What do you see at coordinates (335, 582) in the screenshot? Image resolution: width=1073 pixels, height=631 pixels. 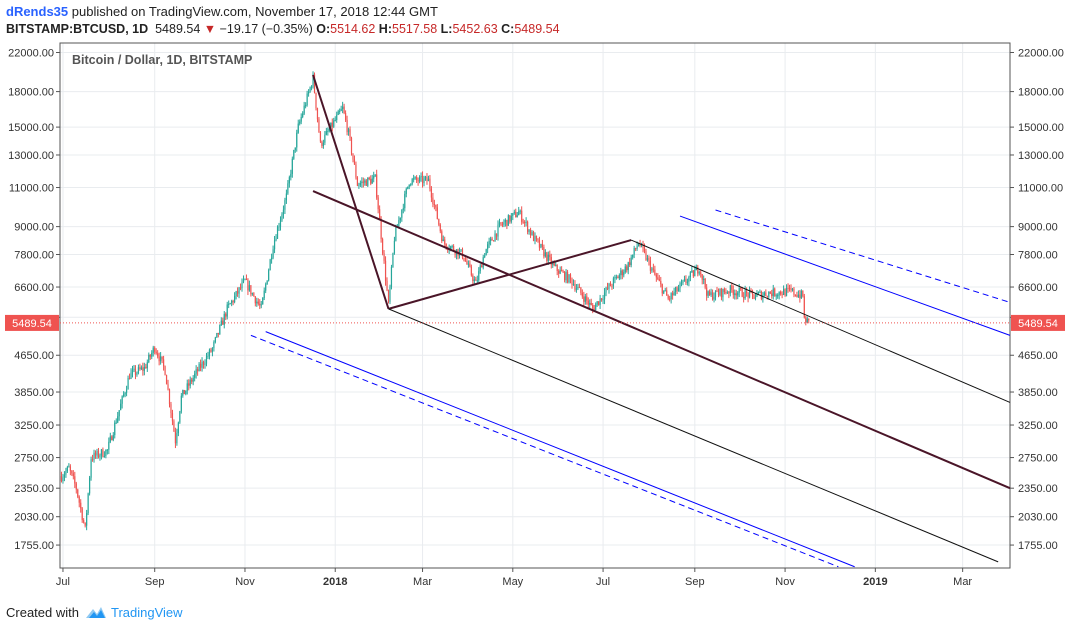 I see `x-tick-label: 2018` at bounding box center [335, 582].